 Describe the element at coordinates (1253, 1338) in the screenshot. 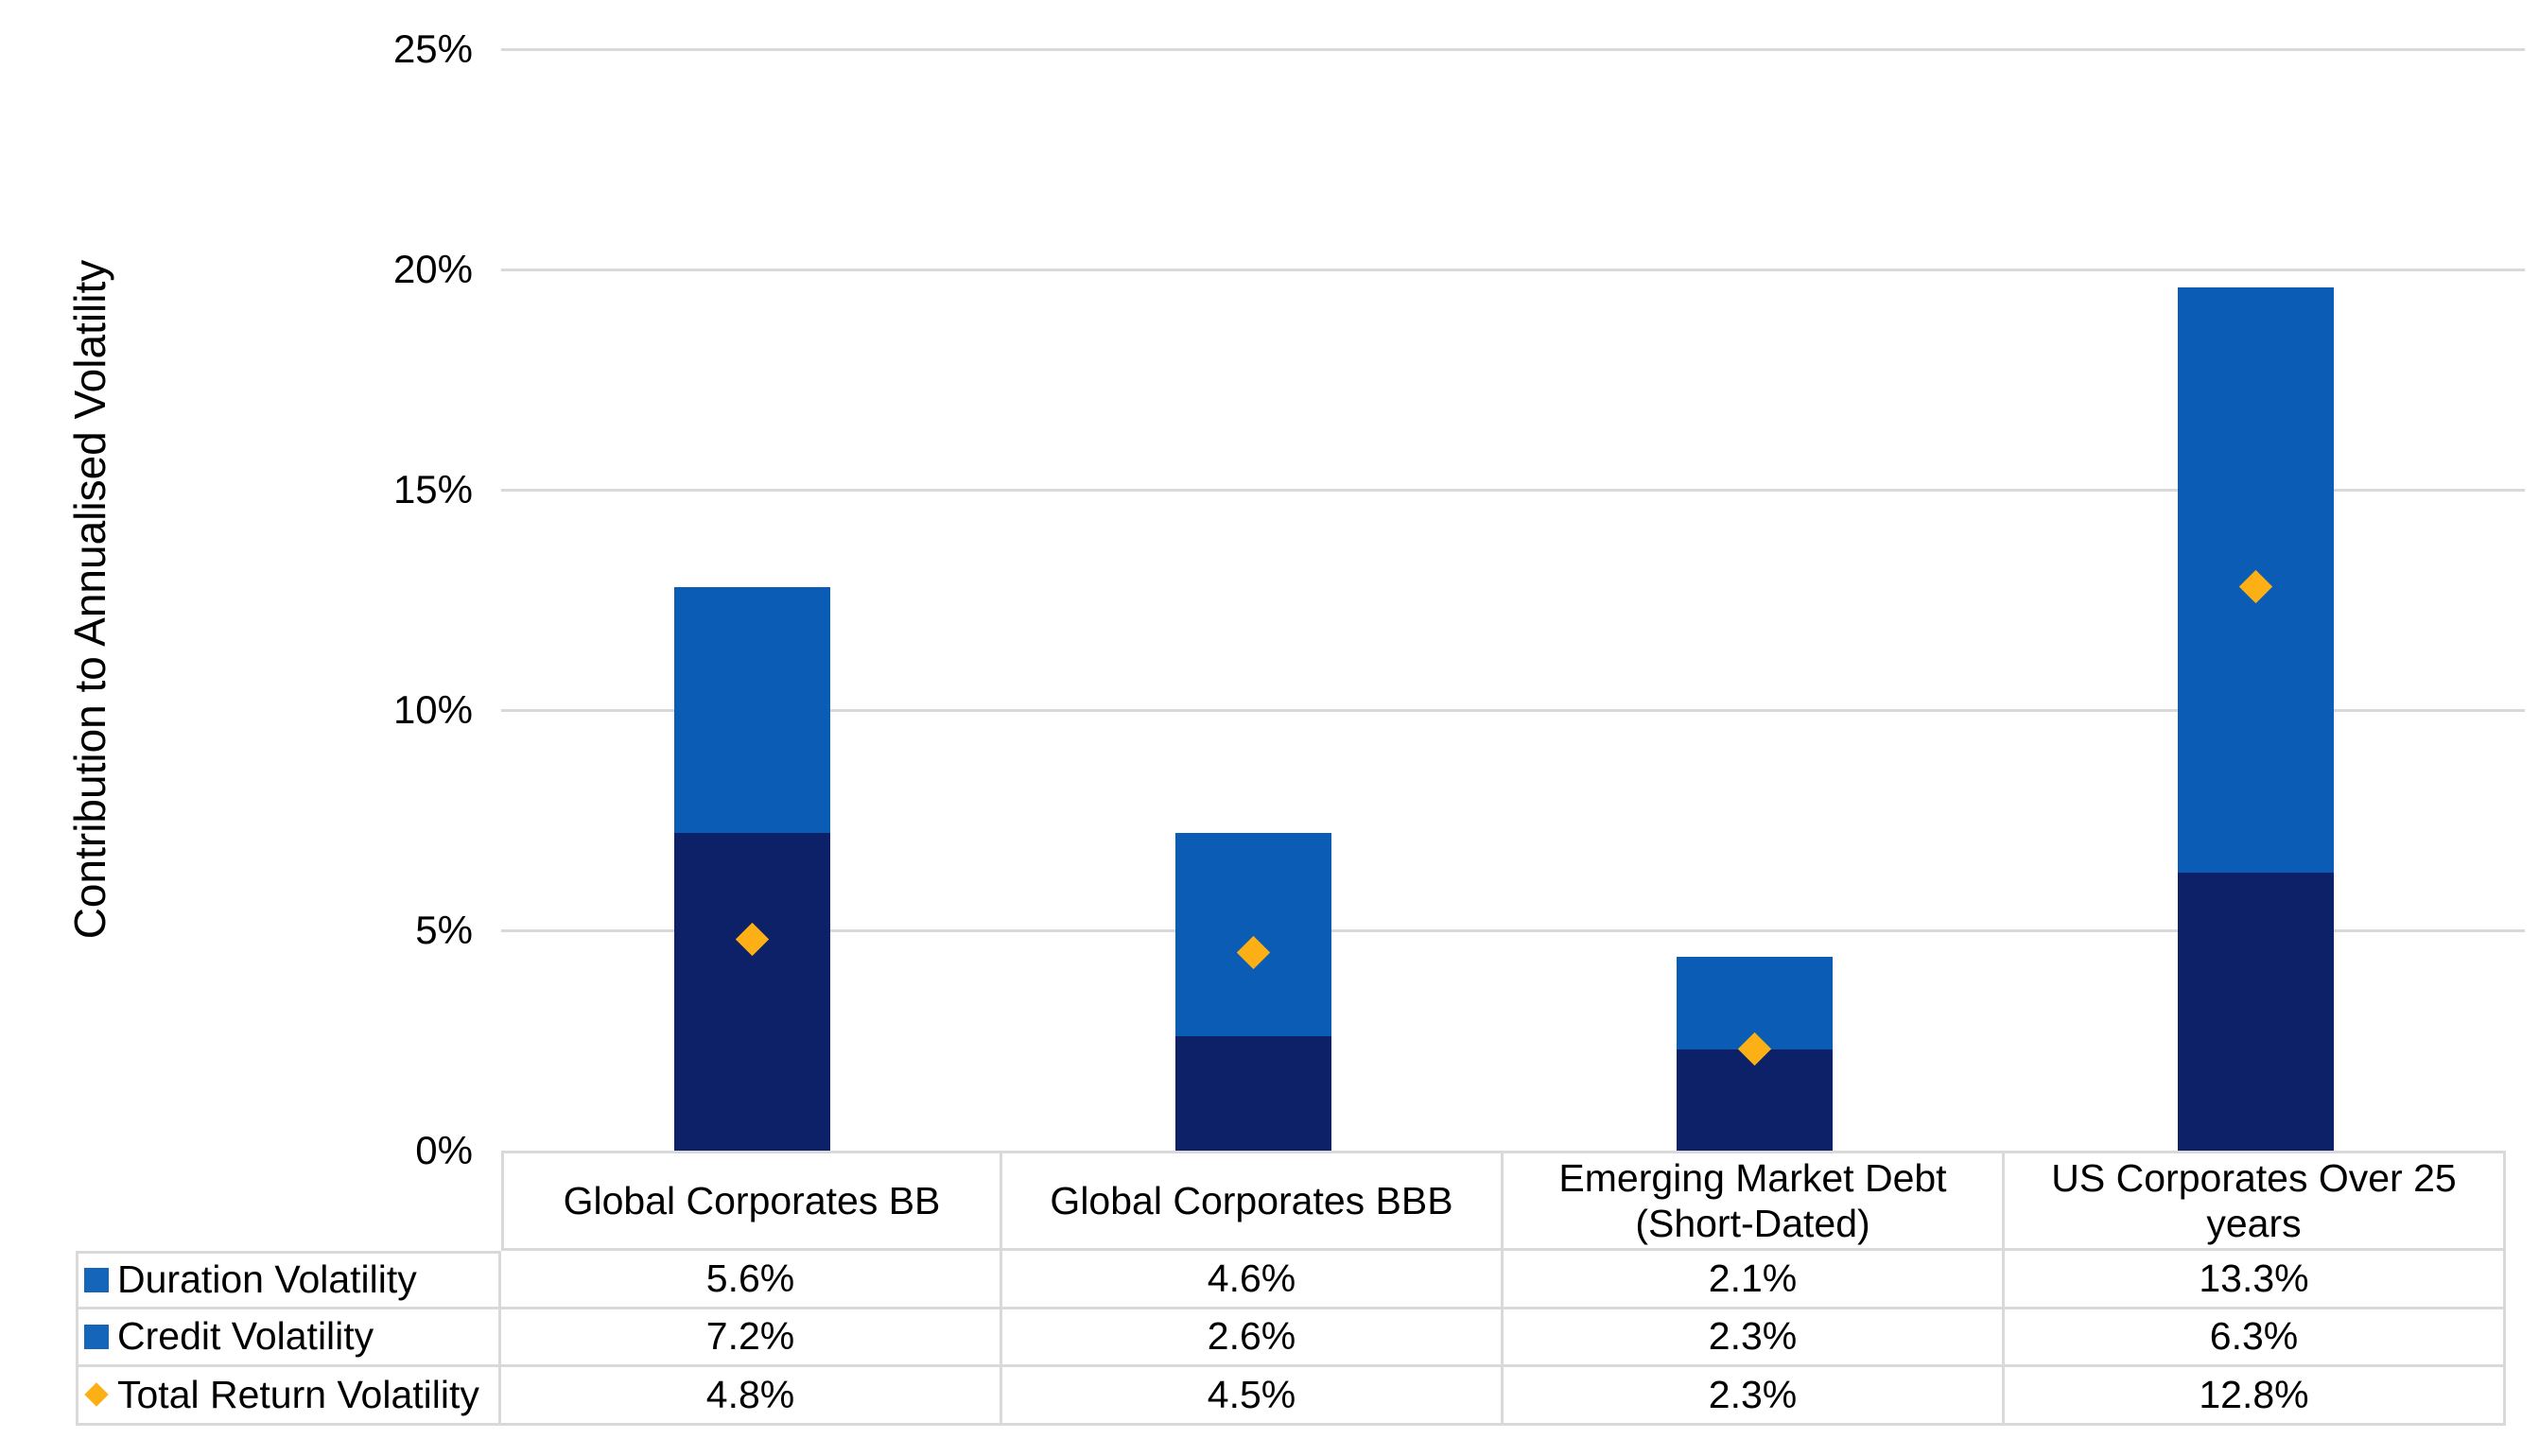

I see `value-cell: 2.6%` at that location.